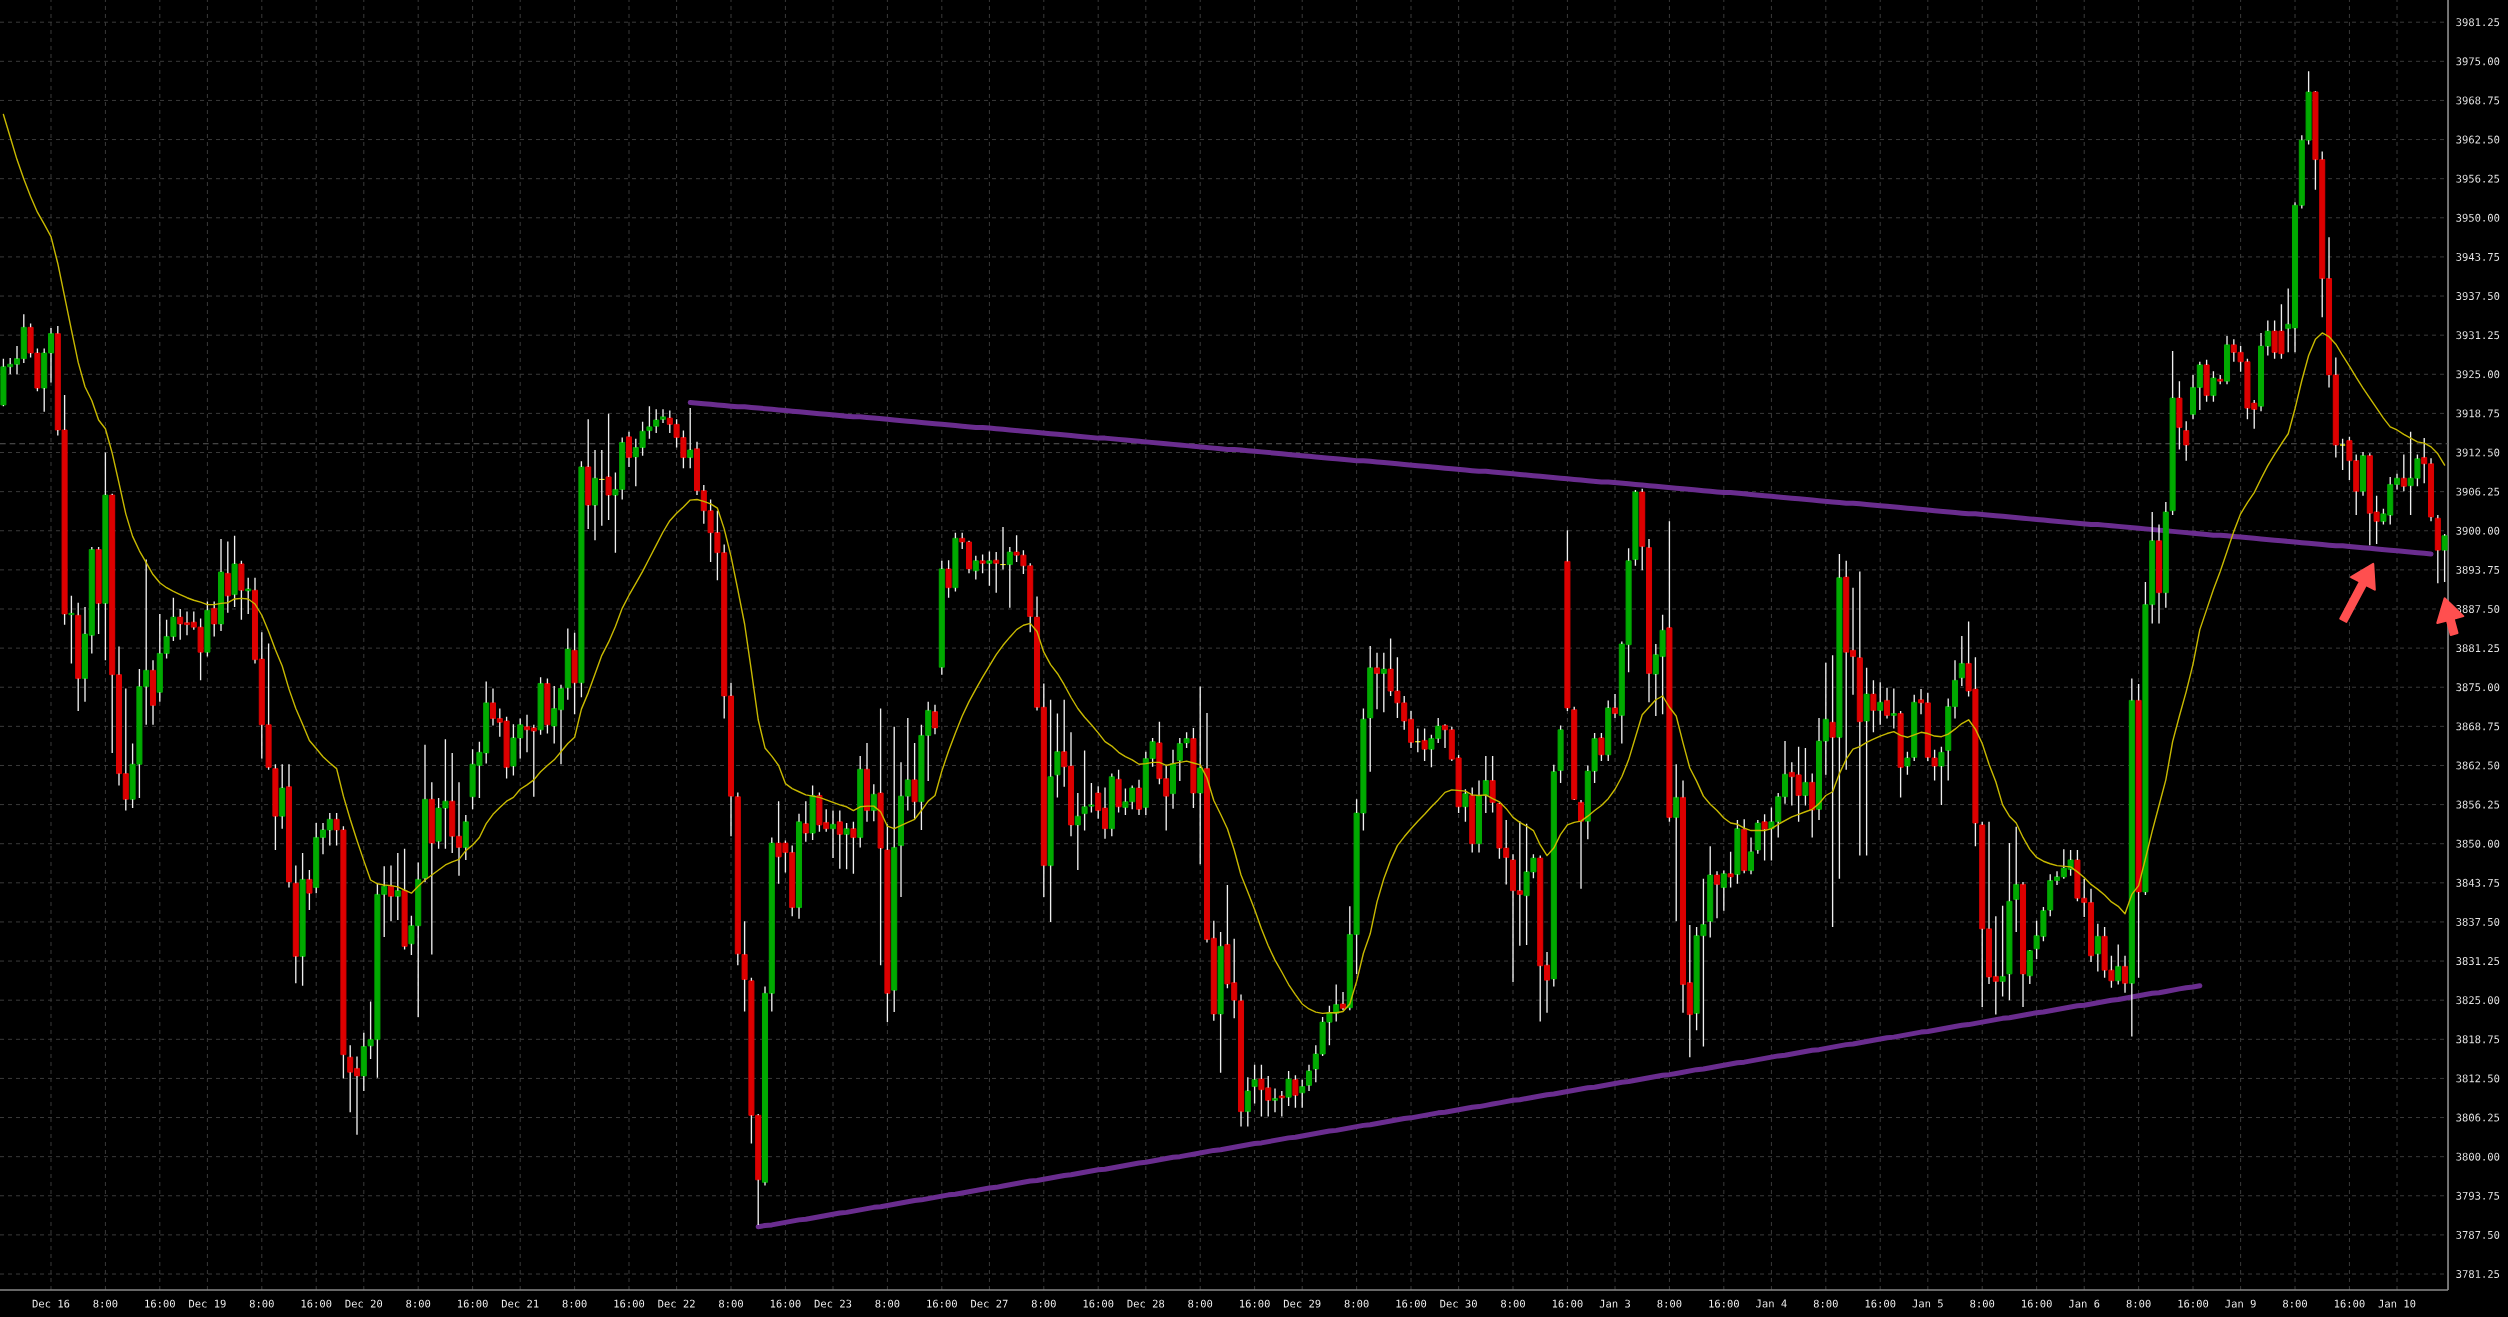 This screenshot has width=2508, height=1317. I want to click on y-tick-label: 3793.75, so click(2478, 1195).